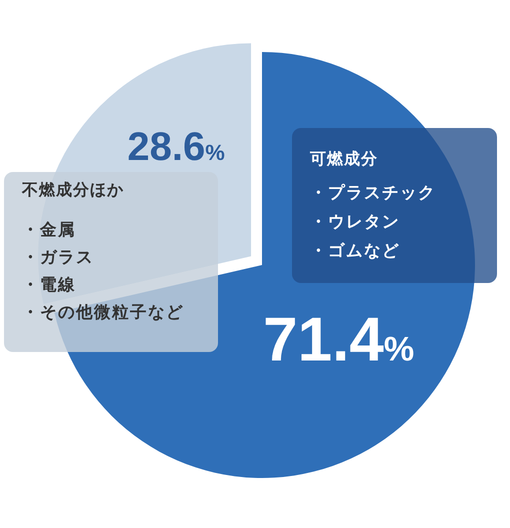 The width and height of the screenshot is (510, 528). What do you see at coordinates (372, 205) in the screenshot?
I see `slice-label: 可燃成分・プラスチック・ウレタン・ゴムなど` at bounding box center [372, 205].